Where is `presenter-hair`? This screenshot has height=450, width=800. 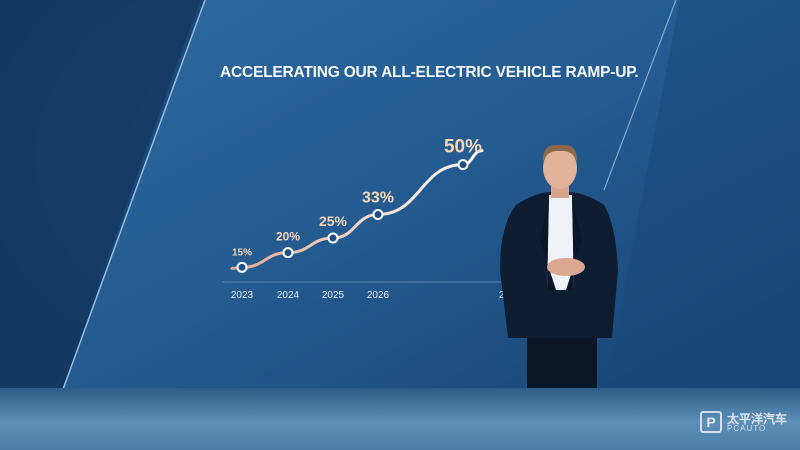
presenter-hair is located at coordinates (560, 153).